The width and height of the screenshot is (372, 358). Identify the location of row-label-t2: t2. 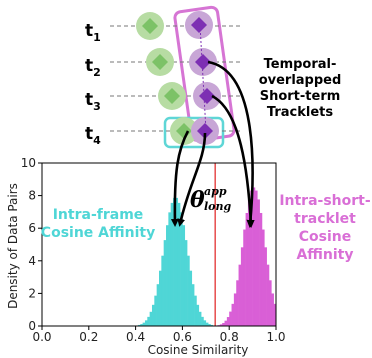
(93, 67).